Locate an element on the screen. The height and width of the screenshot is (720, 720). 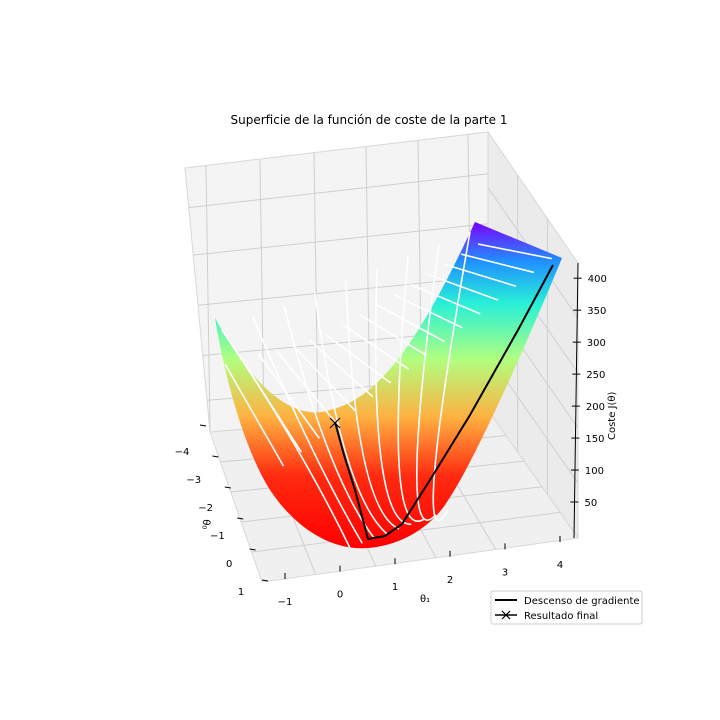
y-tick-label: −4 is located at coordinates (182, 452).